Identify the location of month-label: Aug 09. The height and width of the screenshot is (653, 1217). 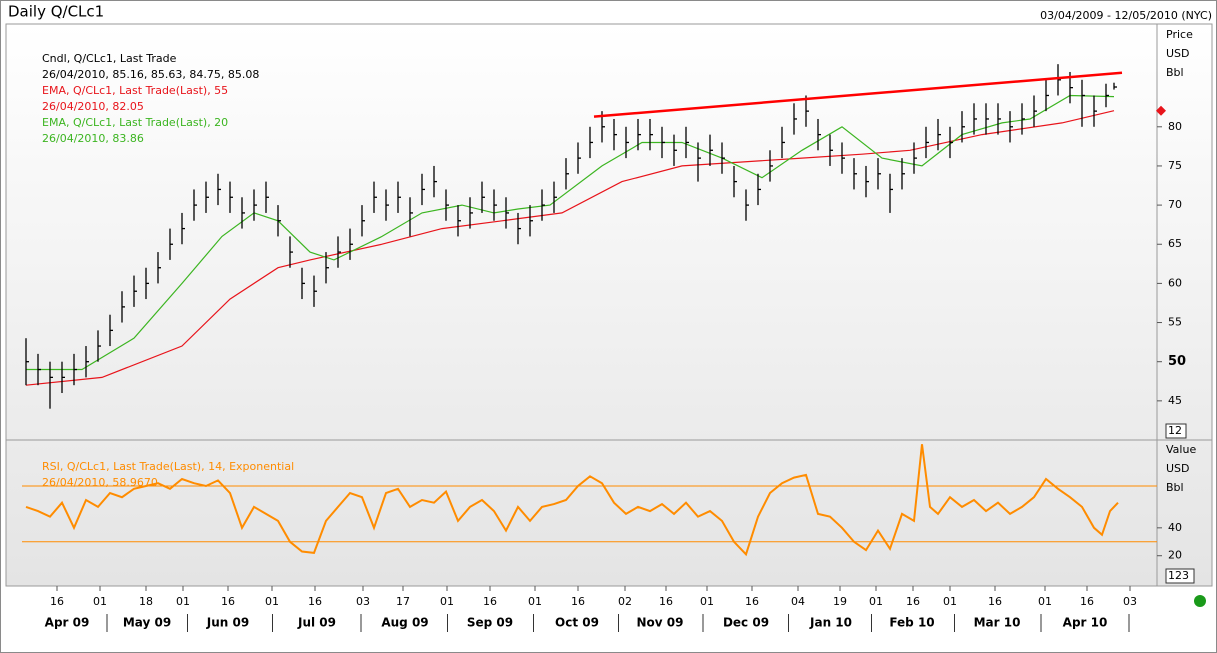
(404, 623).